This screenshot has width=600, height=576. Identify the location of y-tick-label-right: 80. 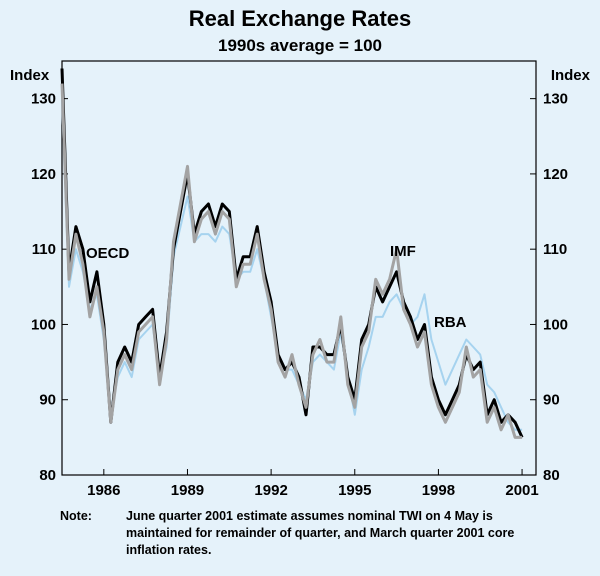
(551, 475).